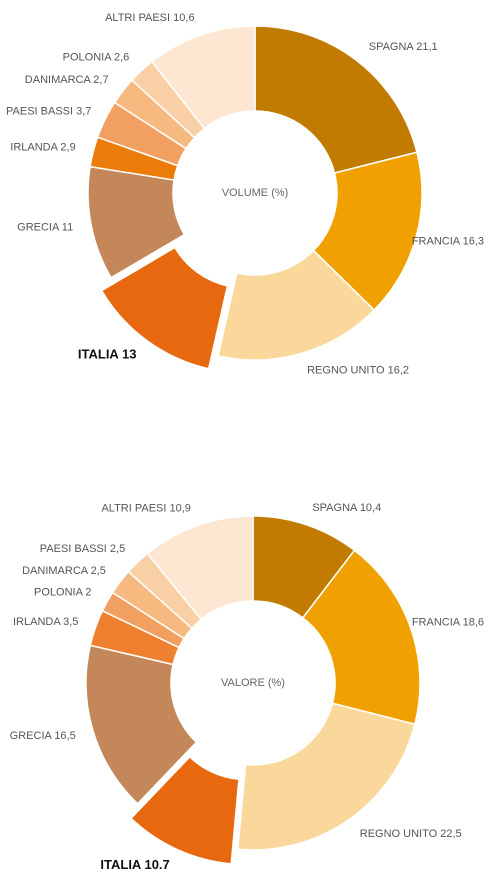 The image size is (490, 876). I want to click on slice-label: ITALIA 10.7, so click(134, 864).